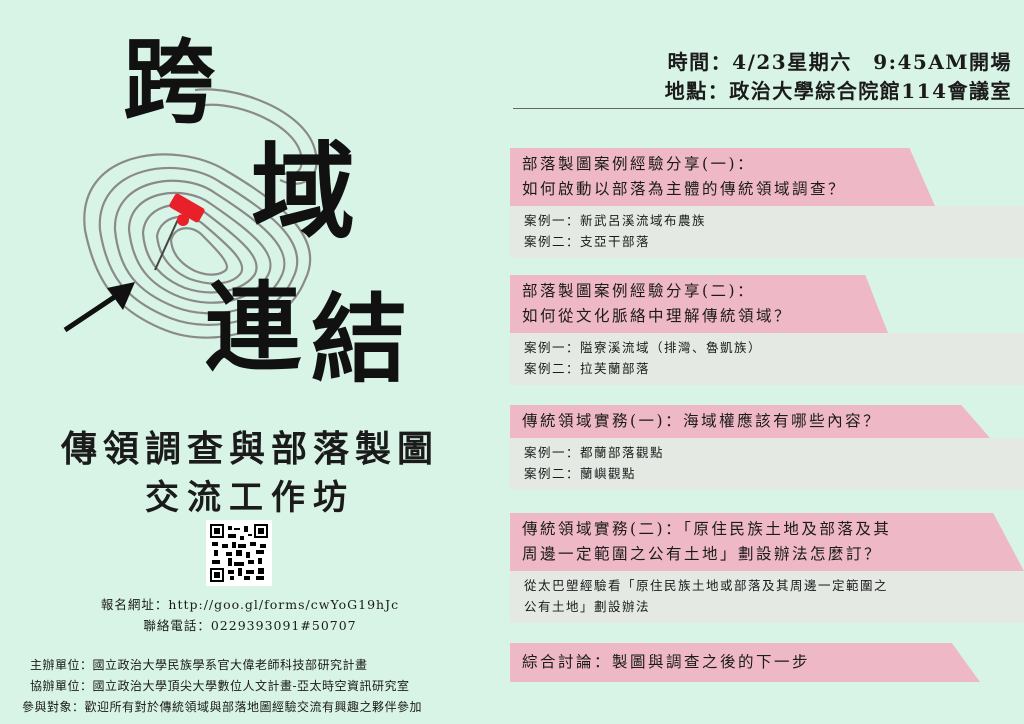 The width and height of the screenshot is (1024, 724). I want to click on title-char-1: 跨, so click(169, 82).